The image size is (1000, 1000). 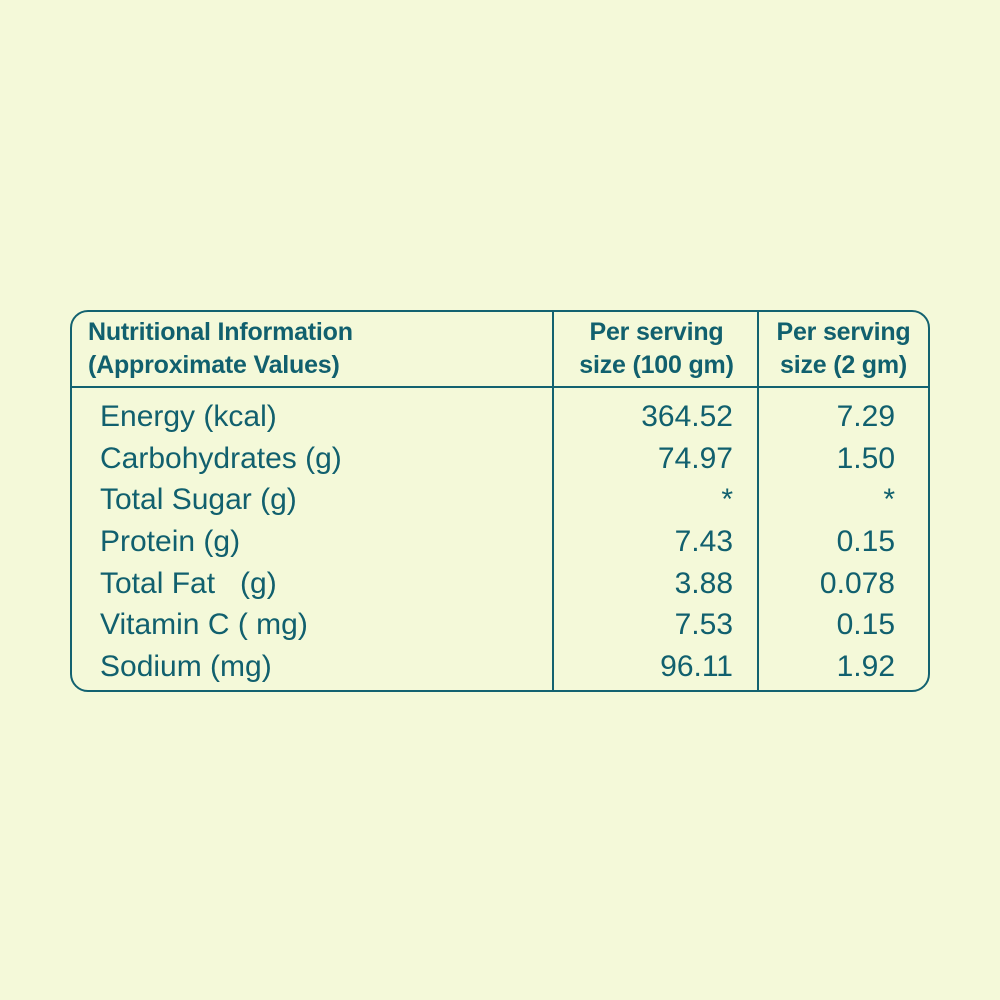 What do you see at coordinates (656, 365) in the screenshot?
I see `header-100gm-line2: size (100 gm)` at bounding box center [656, 365].